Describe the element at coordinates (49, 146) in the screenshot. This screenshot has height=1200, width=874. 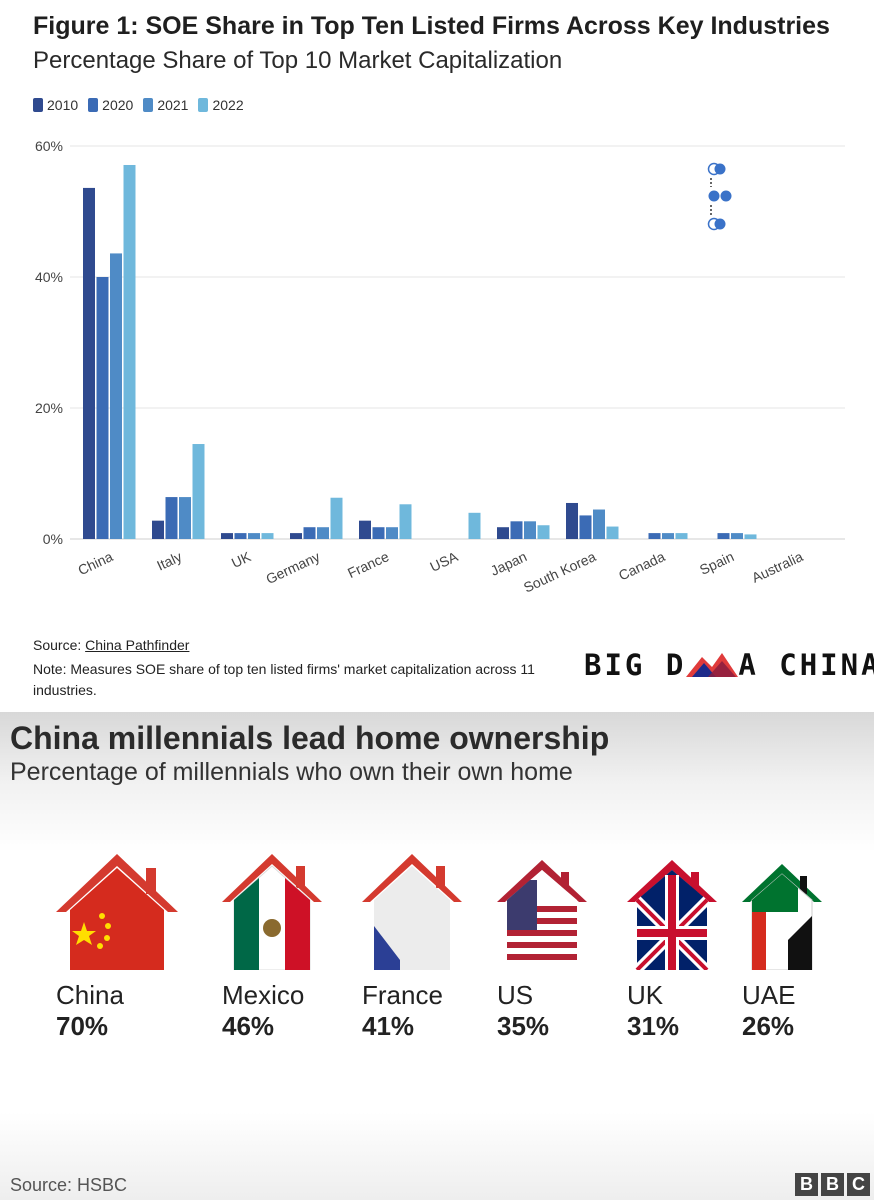
I see `y-tick-label: 60%` at that location.